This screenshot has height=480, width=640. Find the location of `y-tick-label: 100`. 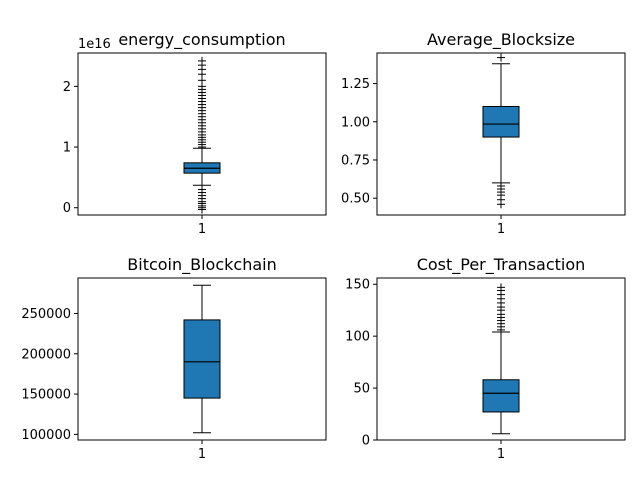

y-tick-label: 100 is located at coordinates (357, 337).